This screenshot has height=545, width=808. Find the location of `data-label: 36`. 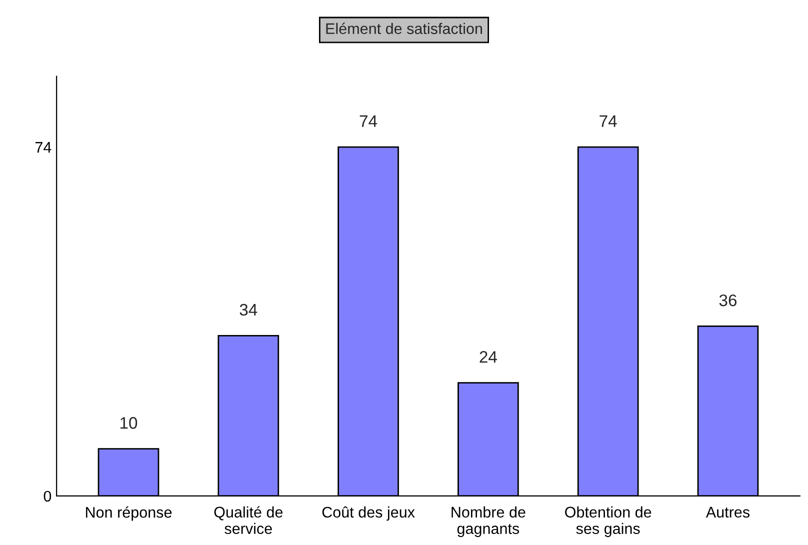

data-label: 36 is located at coordinates (728, 300).